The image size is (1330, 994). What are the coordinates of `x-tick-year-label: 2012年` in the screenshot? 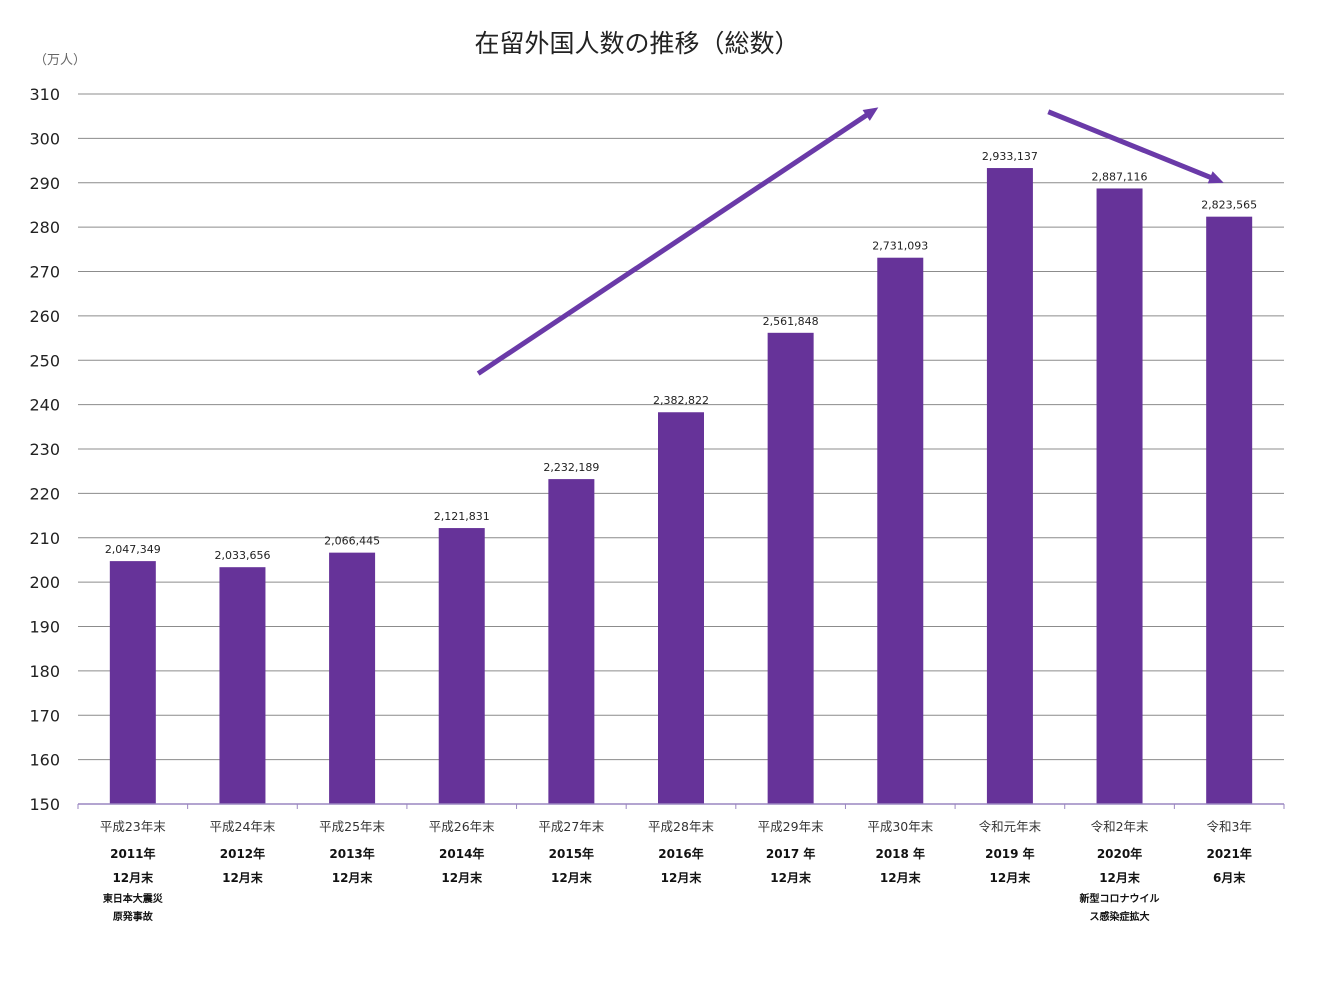 It's located at (242, 853).